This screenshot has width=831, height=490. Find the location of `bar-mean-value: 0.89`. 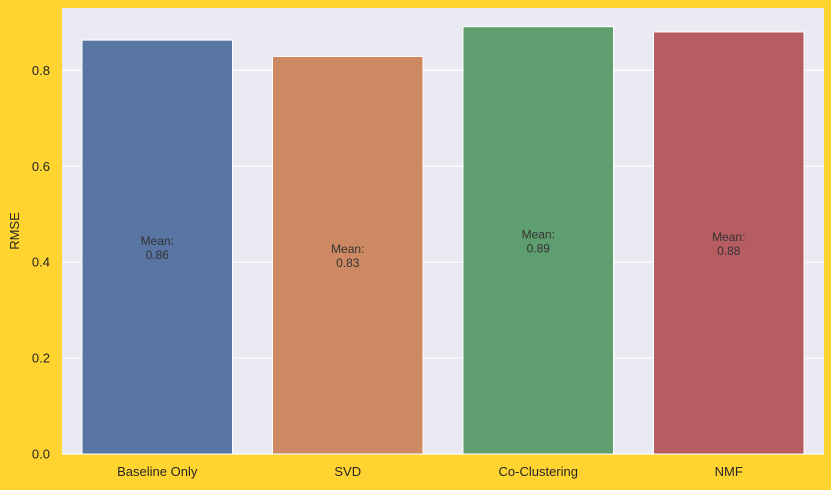

bar-mean-value: 0.89 is located at coordinates (539, 248).